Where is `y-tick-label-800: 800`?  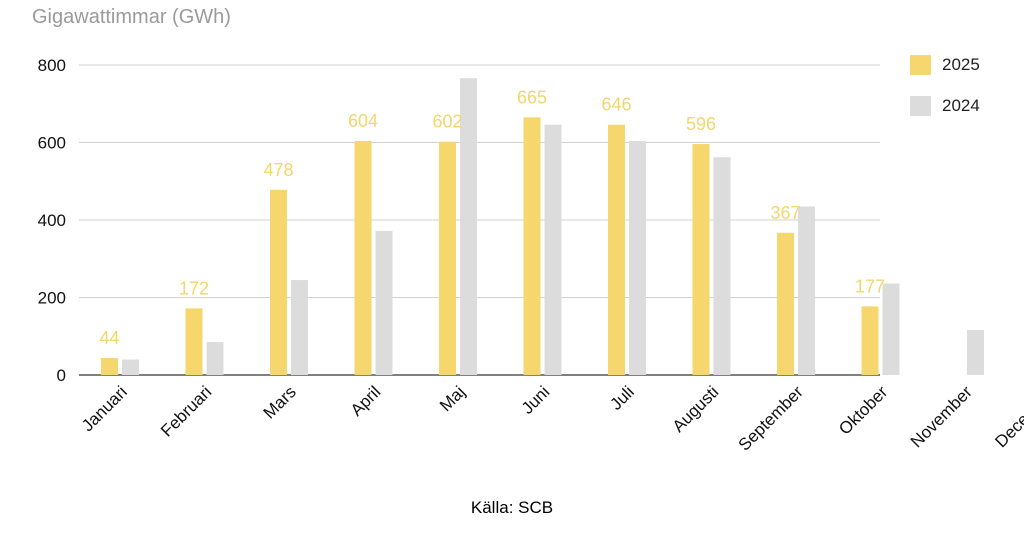 y-tick-label-800: 800 is located at coordinates (52, 65).